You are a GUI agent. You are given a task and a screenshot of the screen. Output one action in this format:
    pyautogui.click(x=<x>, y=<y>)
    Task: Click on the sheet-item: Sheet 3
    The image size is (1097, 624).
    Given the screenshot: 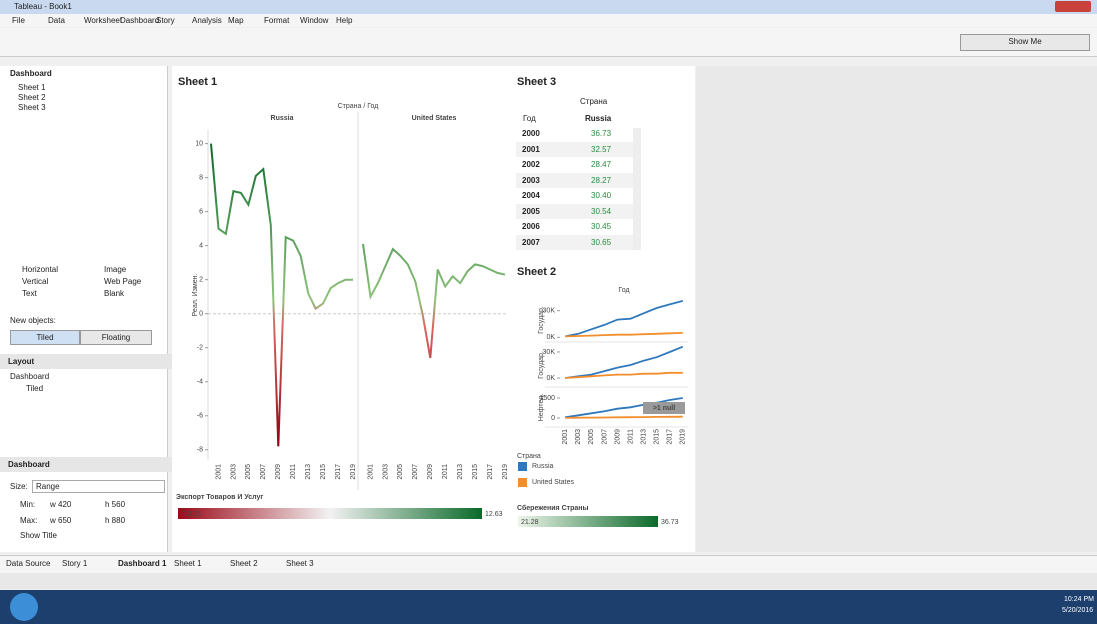 What is the action you would take?
    pyautogui.click(x=32, y=107)
    